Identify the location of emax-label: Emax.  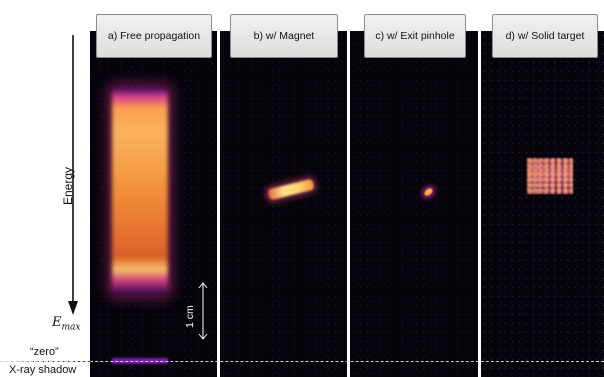
(66, 324).